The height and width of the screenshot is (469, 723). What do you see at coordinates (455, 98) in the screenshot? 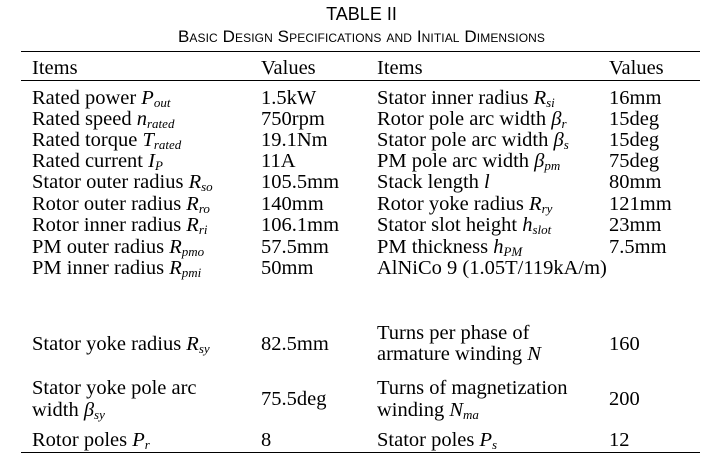
I see `row-0-item-2-label: Stator inner radius` at bounding box center [455, 98].